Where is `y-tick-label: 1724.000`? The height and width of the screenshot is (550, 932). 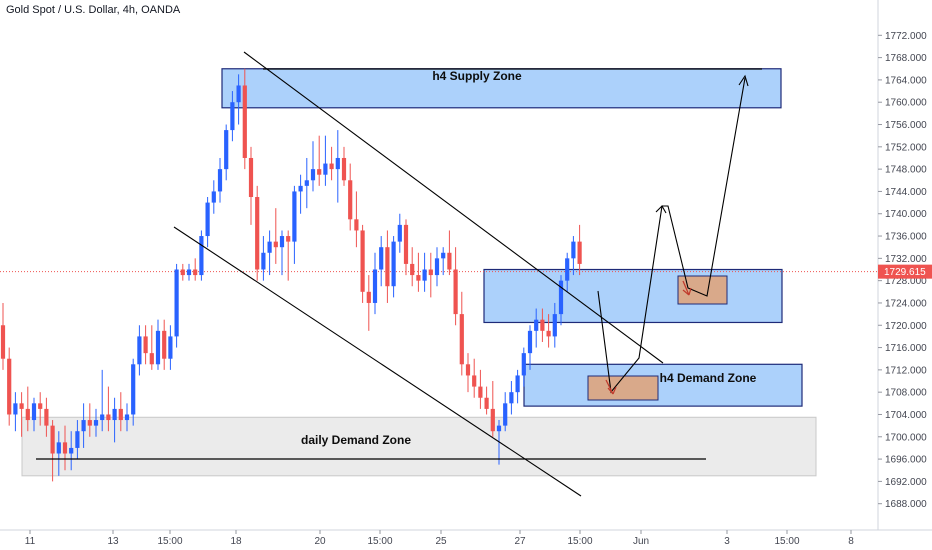 y-tick-label: 1724.000 is located at coordinates (906, 303).